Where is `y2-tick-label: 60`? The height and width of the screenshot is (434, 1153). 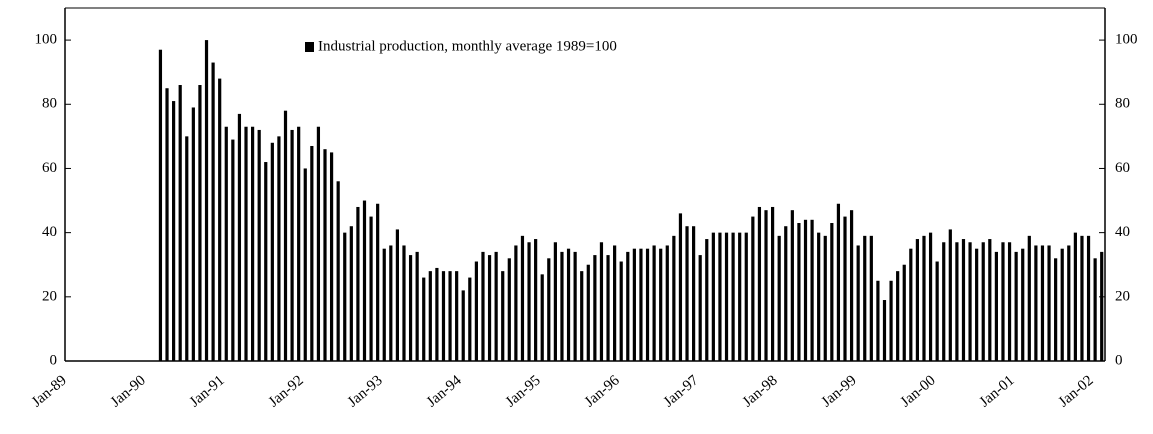 y2-tick-label: 60 is located at coordinates (1122, 168).